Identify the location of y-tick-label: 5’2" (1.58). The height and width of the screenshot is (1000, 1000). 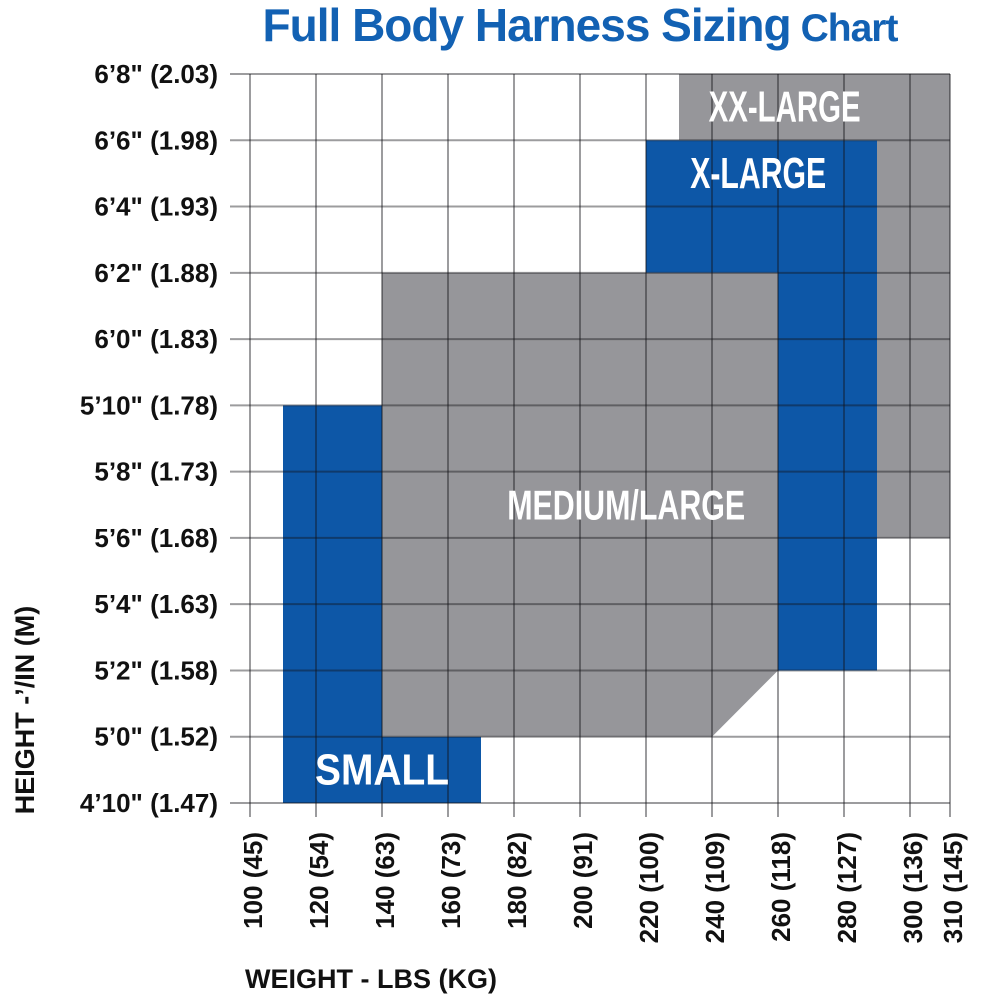
(156, 670).